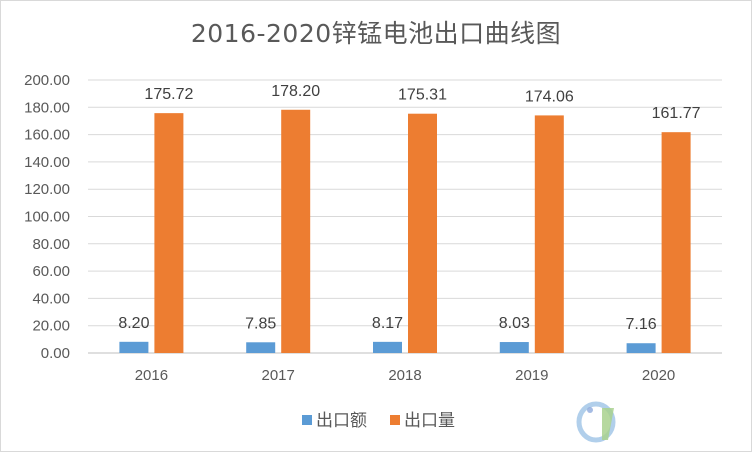  I want to click on y-tick-label: 200.00, so click(47, 80).